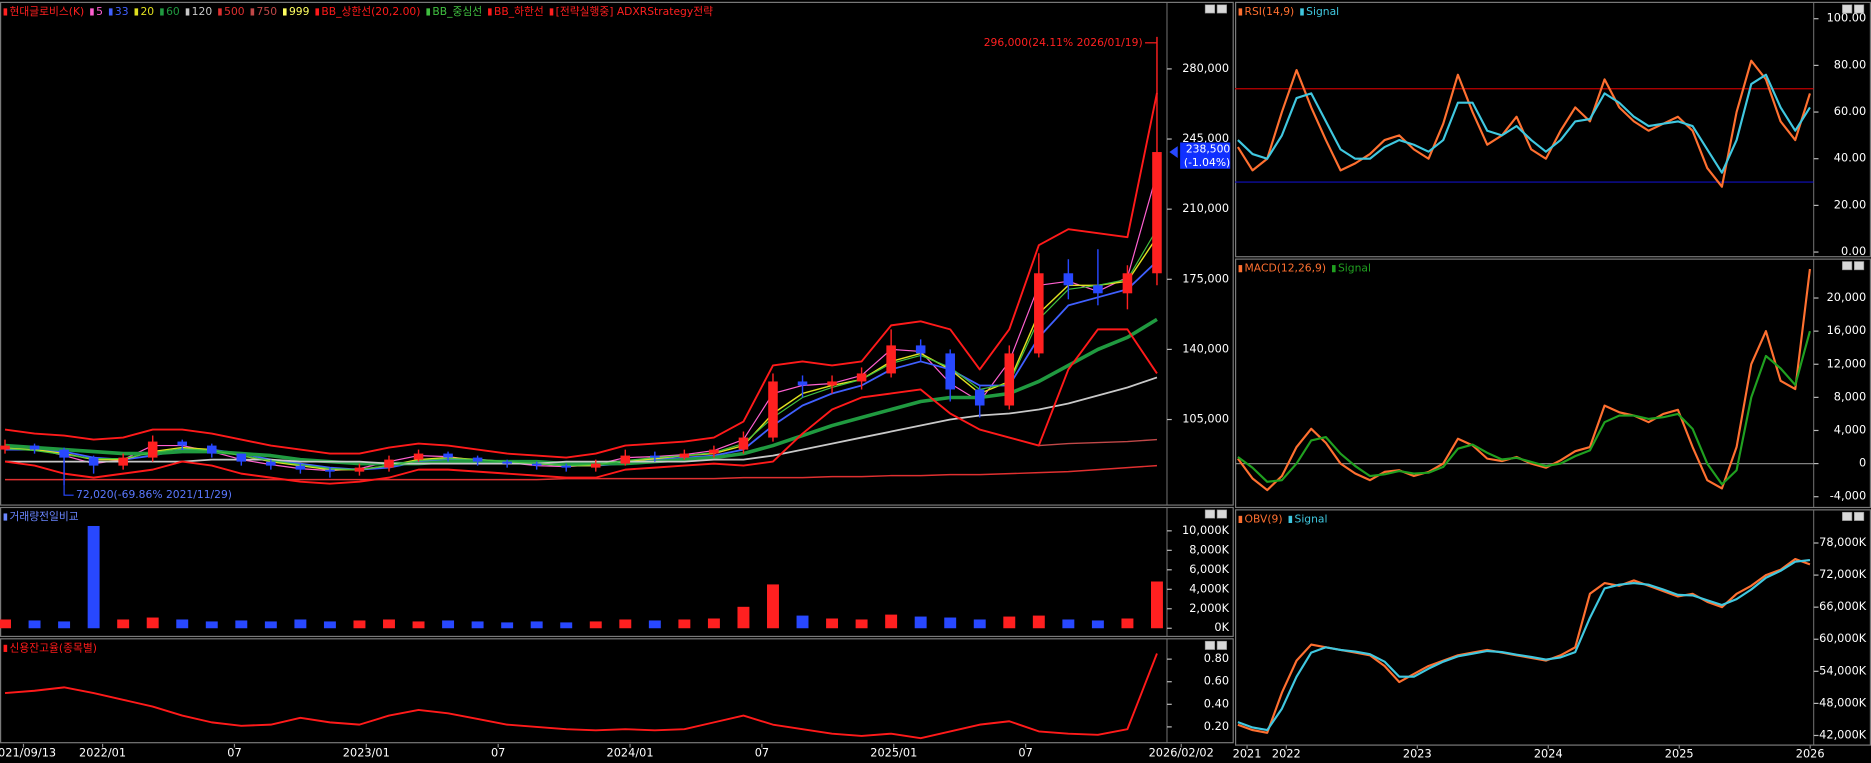  I want to click on y-tick-label: 10,000K, so click(1206, 530).